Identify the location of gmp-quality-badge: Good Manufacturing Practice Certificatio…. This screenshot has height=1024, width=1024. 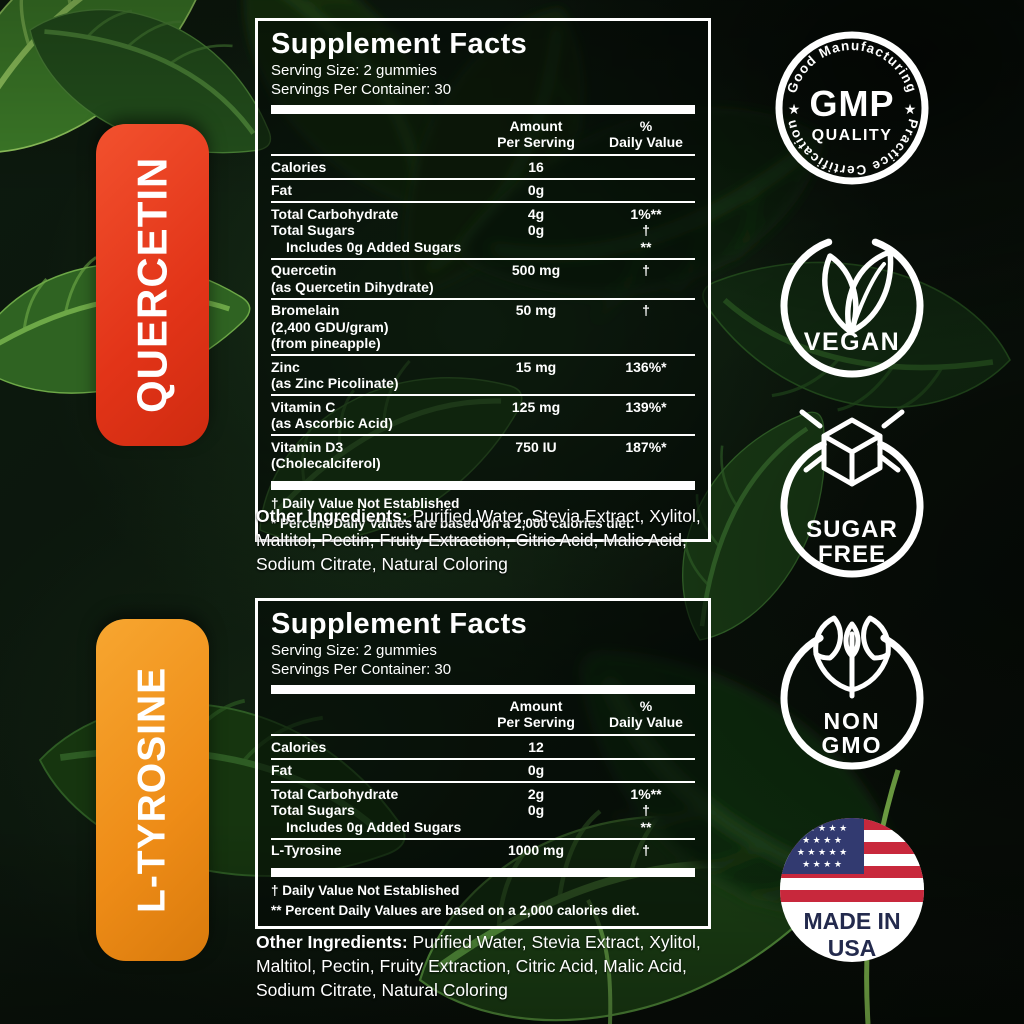
(852, 108).